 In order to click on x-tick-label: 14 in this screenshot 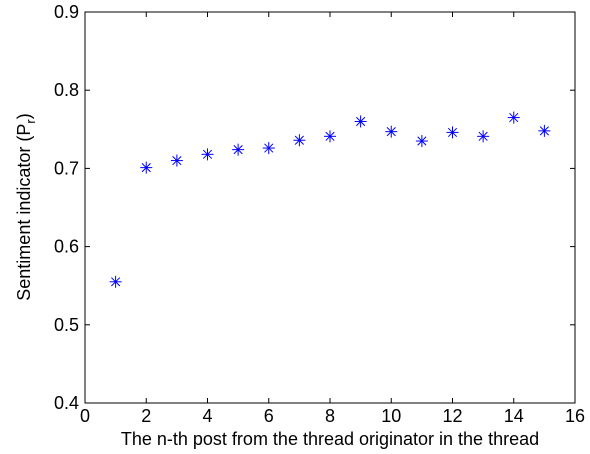, I will do `click(514, 416)`.